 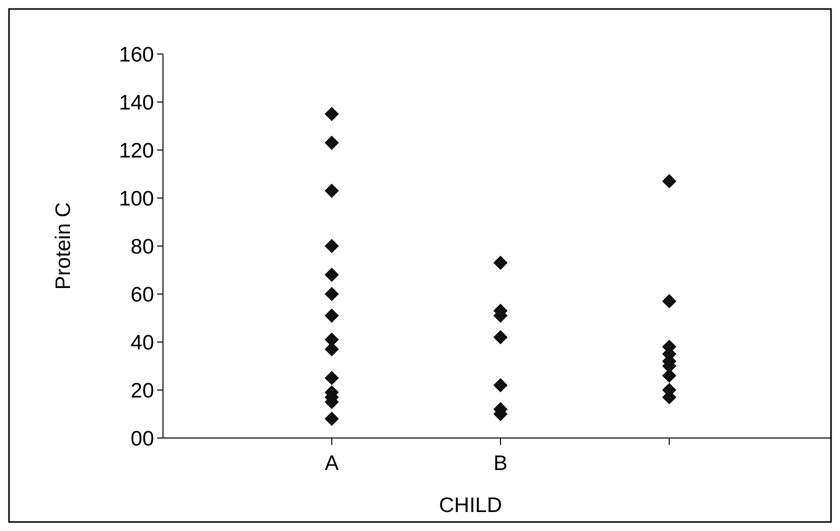 What do you see at coordinates (142, 438) in the screenshot?
I see `y-tick-label: 00` at bounding box center [142, 438].